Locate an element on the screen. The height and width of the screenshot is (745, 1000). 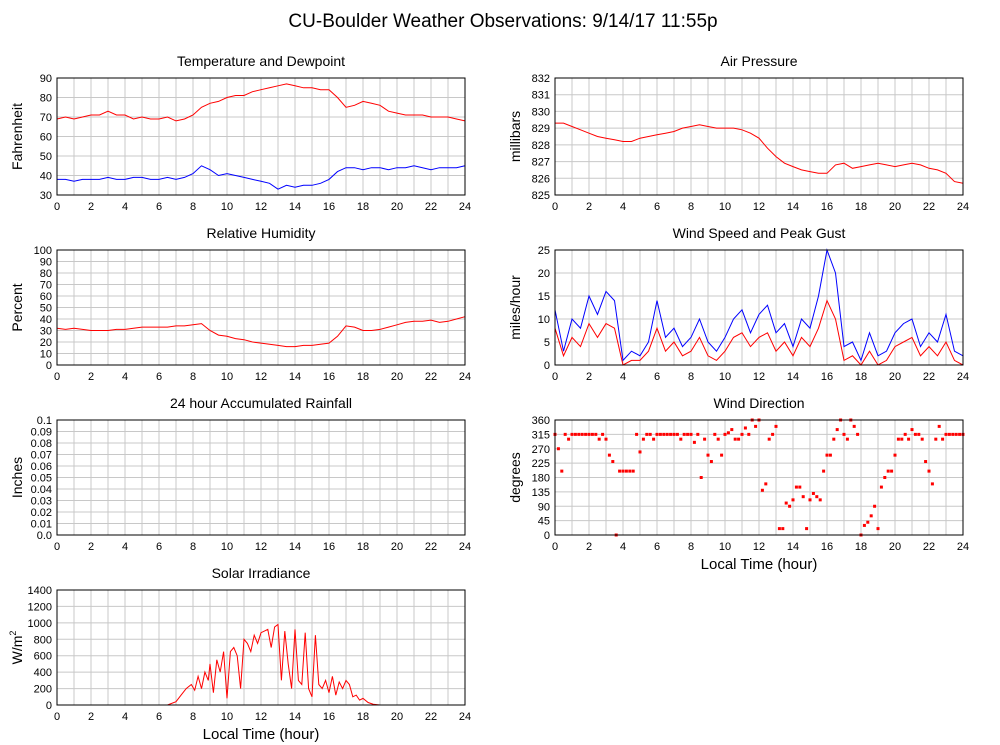
y-tick-label: 0.02 is located at coordinates (41, 513).